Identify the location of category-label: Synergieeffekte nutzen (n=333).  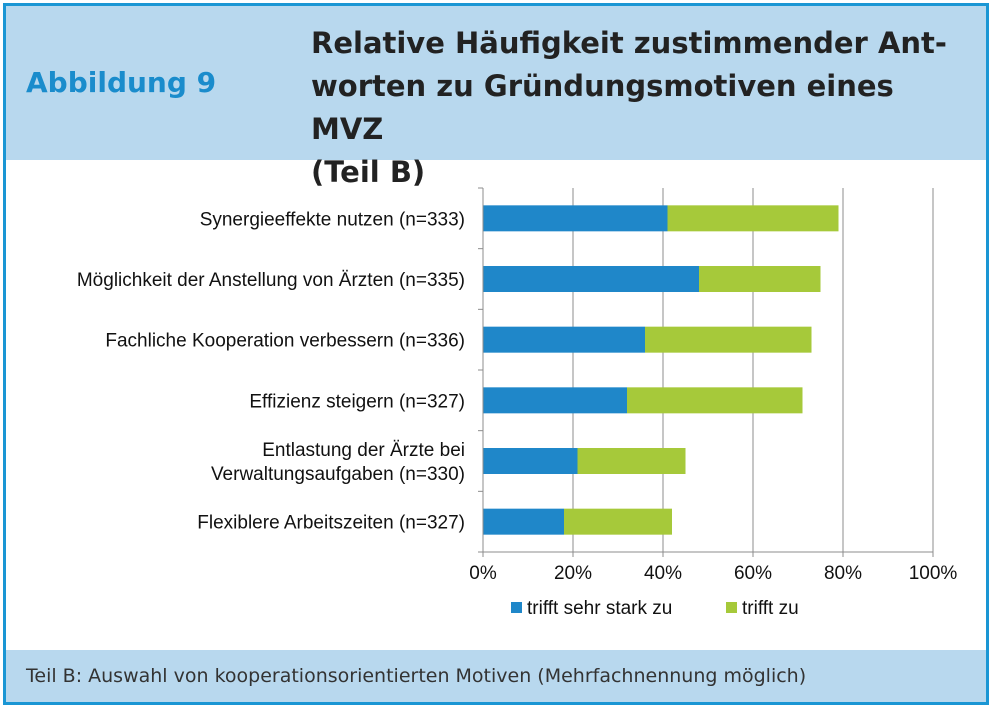
(332, 219).